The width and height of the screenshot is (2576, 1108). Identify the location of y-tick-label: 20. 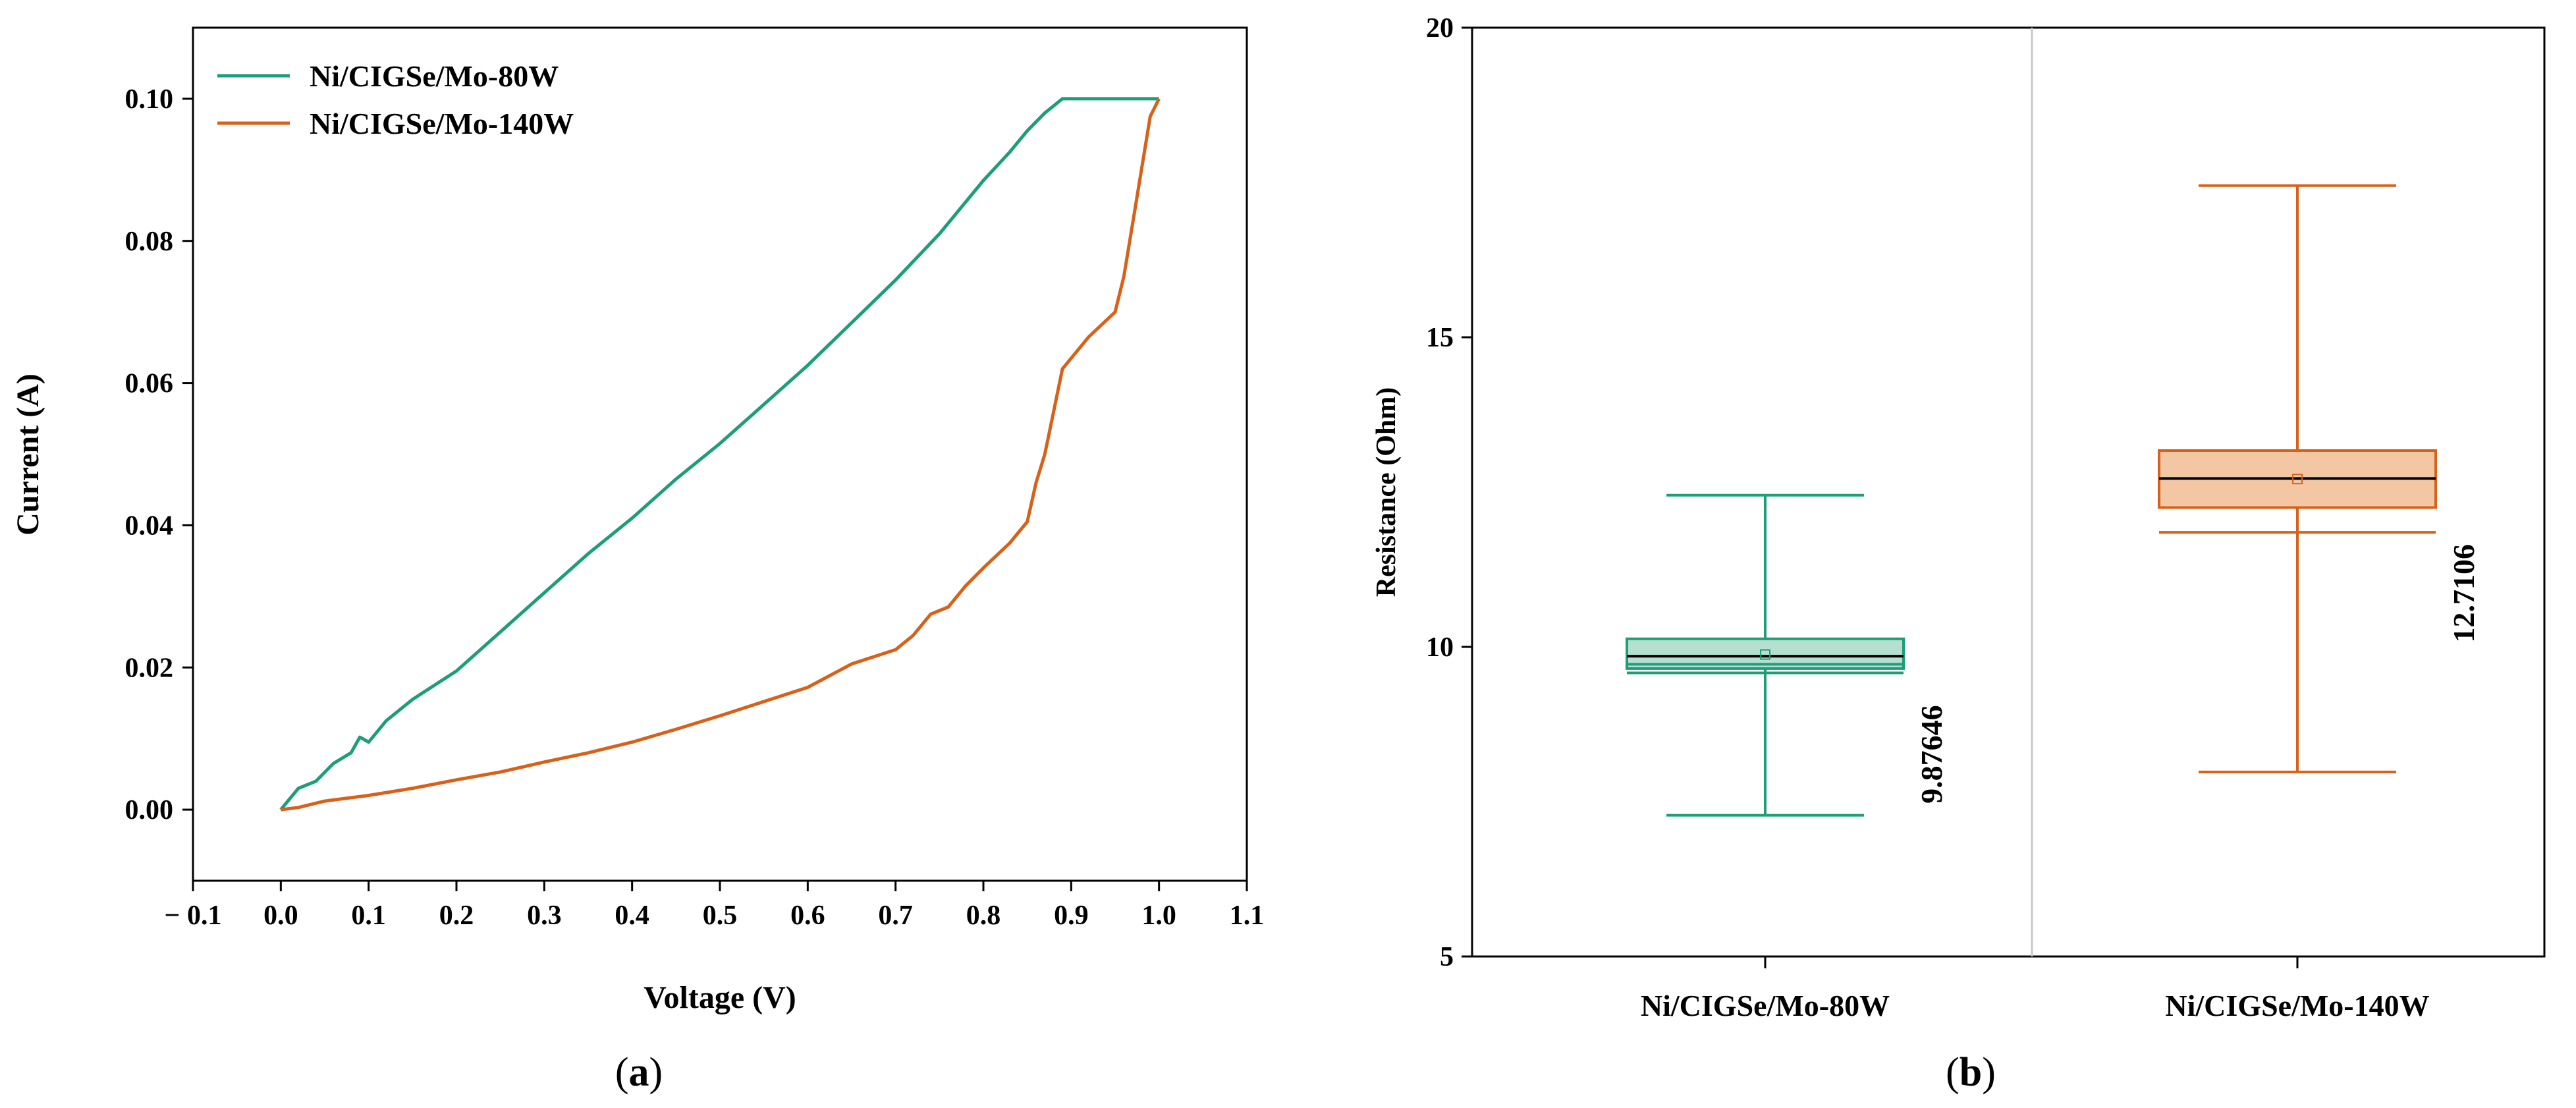
(1440, 28).